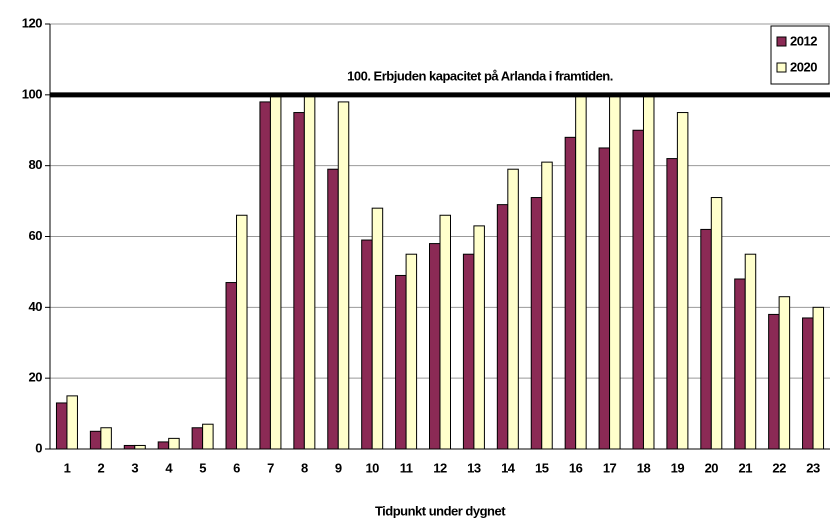 This screenshot has height=525, width=832. What do you see at coordinates (542, 467) in the screenshot?
I see `x-tick-label: 15` at bounding box center [542, 467].